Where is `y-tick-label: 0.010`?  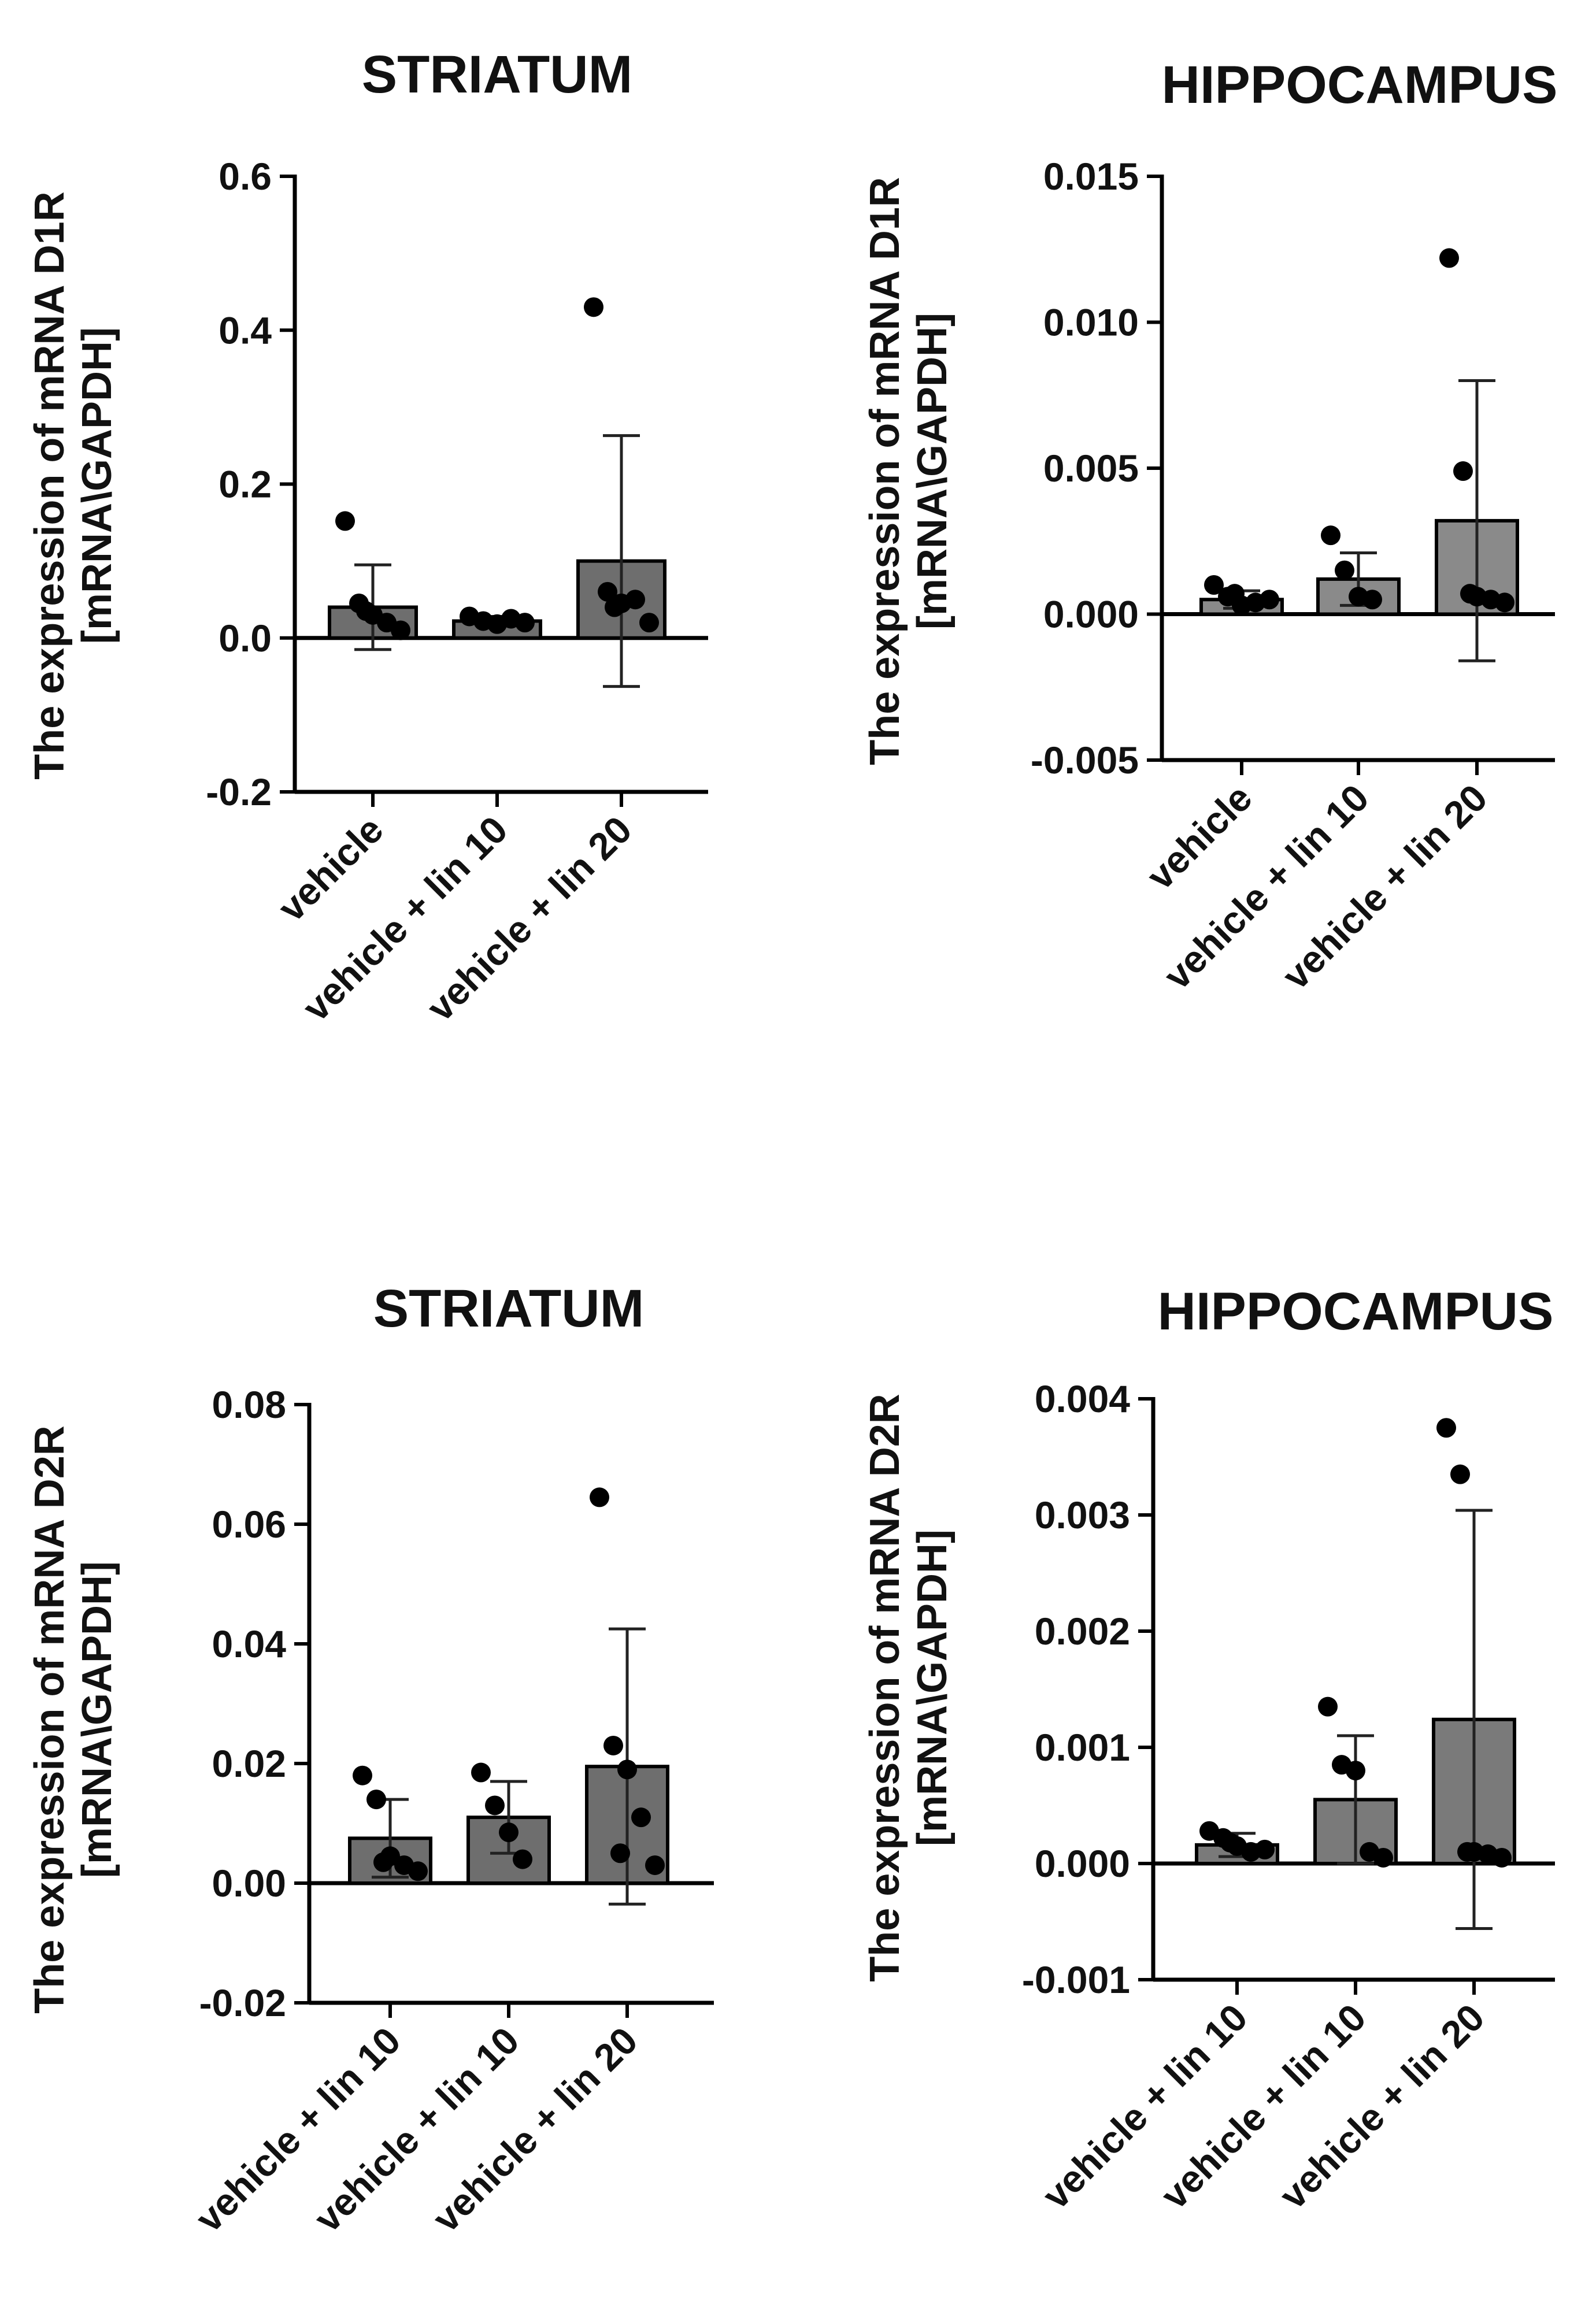 y-tick-label: 0.010 is located at coordinates (1091, 322).